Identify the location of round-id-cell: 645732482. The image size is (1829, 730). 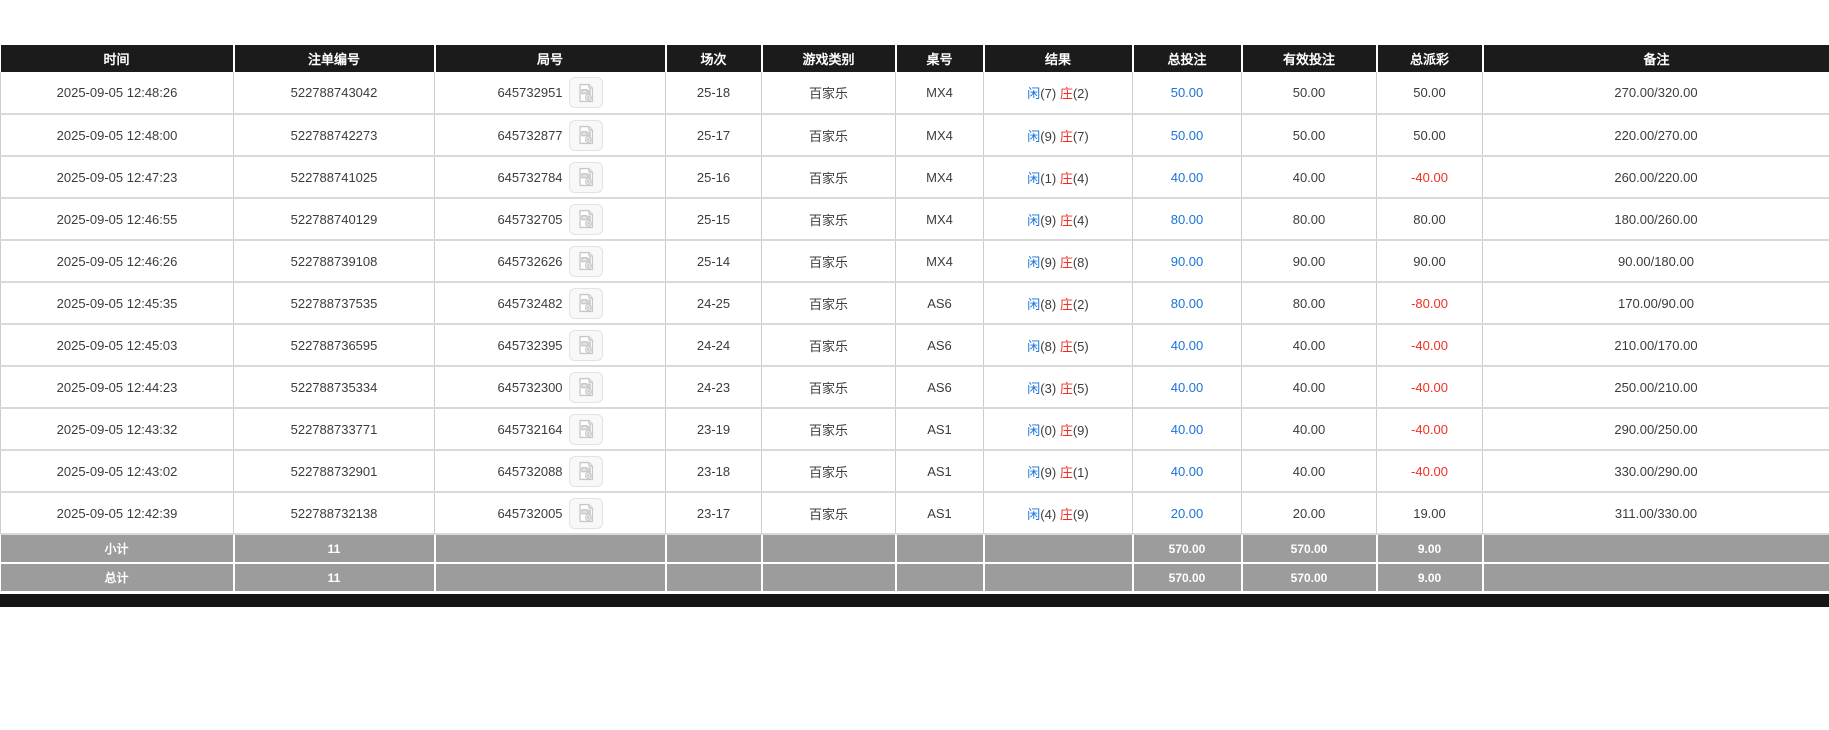
(550, 303).